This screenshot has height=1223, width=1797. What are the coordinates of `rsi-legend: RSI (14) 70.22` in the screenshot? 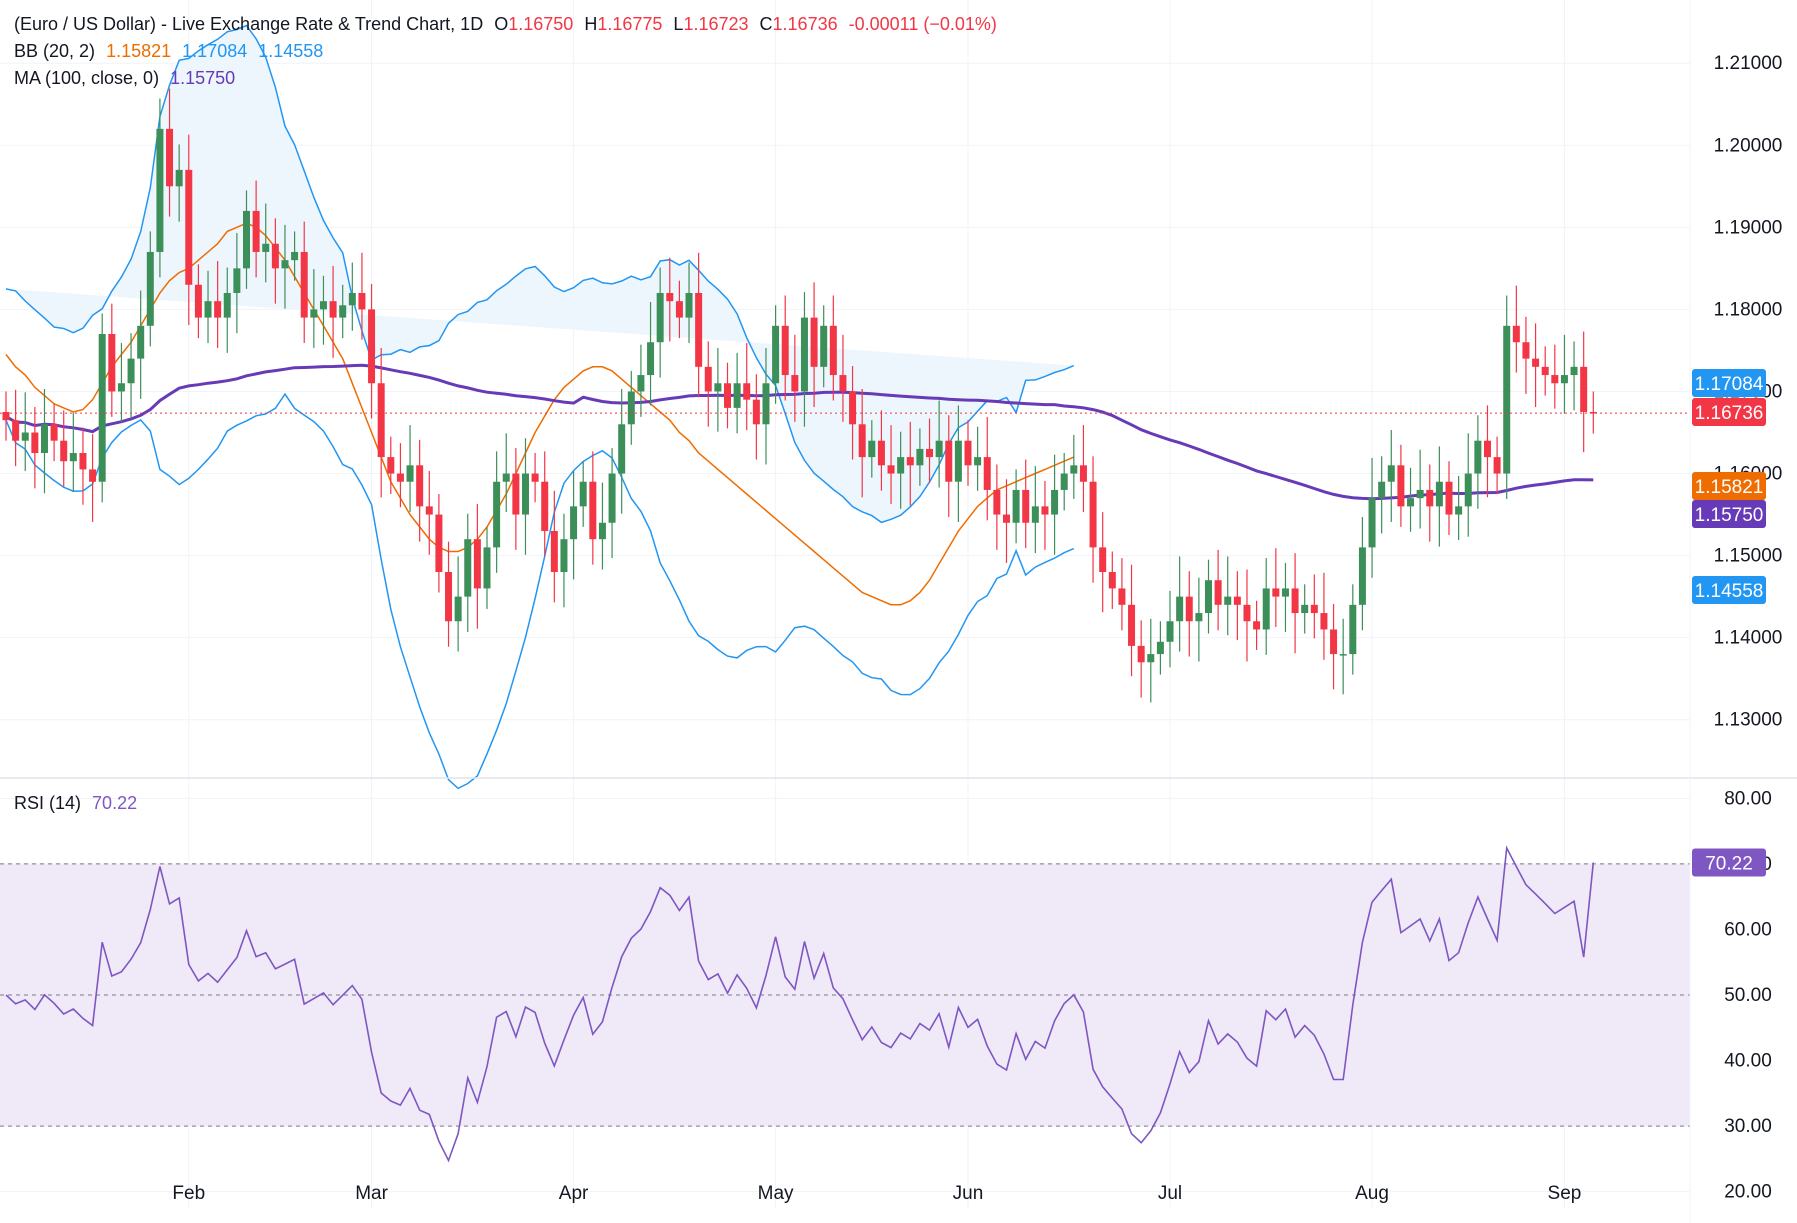 It's located at (78, 803).